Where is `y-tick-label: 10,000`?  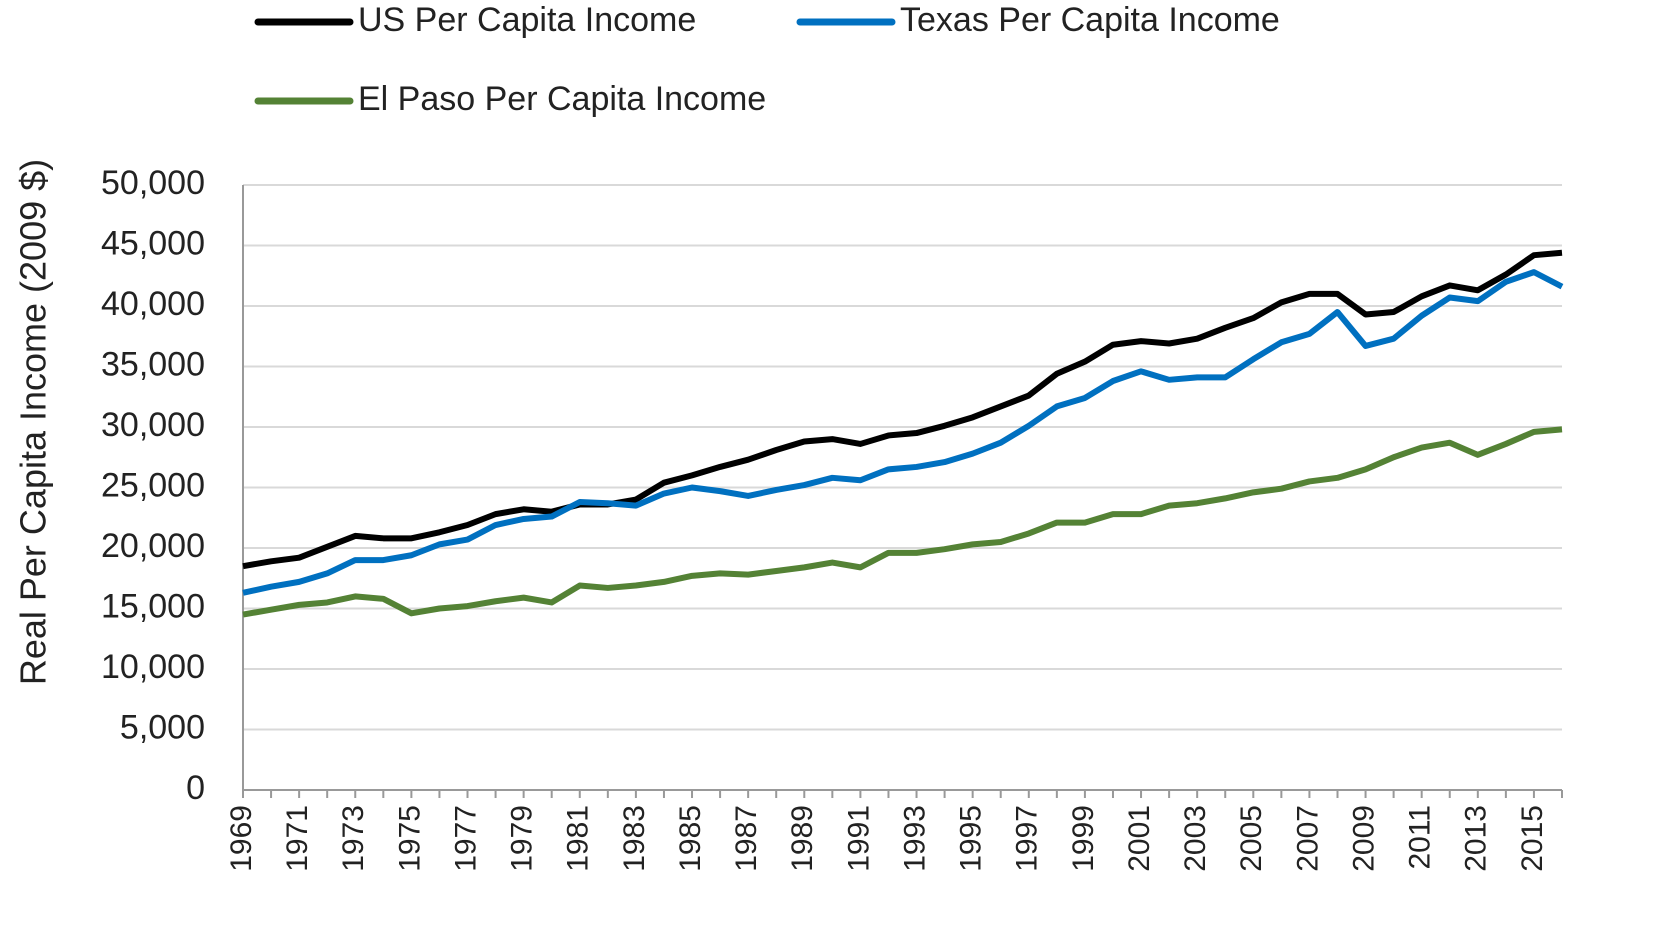 y-tick-label: 10,000 is located at coordinates (153, 667).